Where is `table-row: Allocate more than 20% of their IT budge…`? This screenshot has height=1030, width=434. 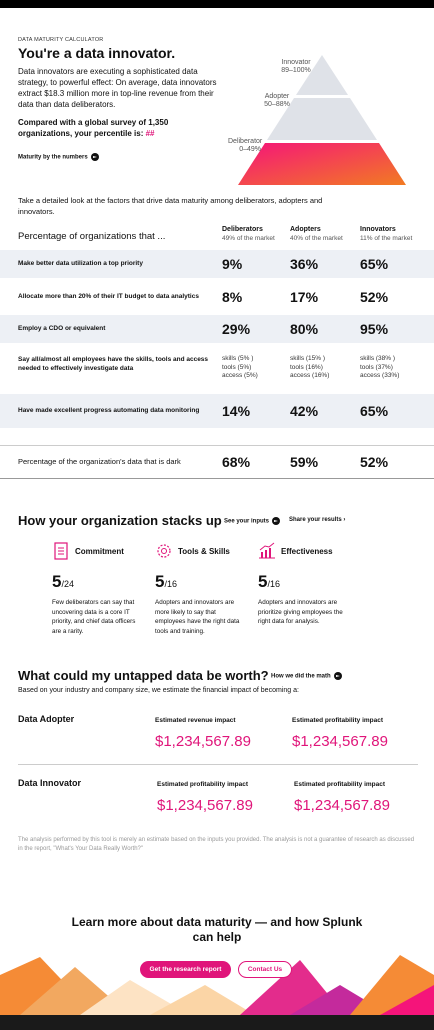
table-row: Allocate more than 20% of their IT budge… is located at coordinates (217, 297).